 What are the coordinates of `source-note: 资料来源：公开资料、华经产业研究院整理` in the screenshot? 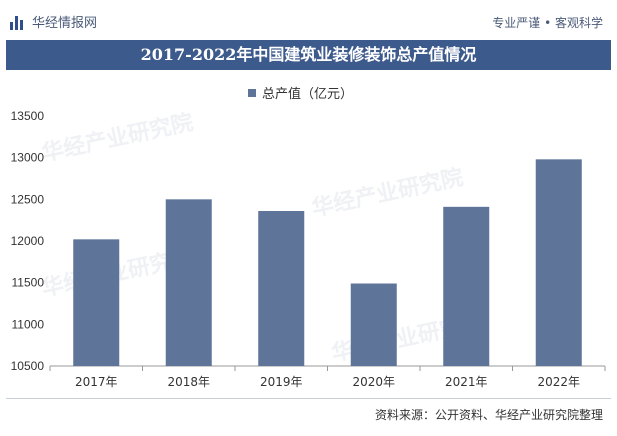 It's located at (488, 415).